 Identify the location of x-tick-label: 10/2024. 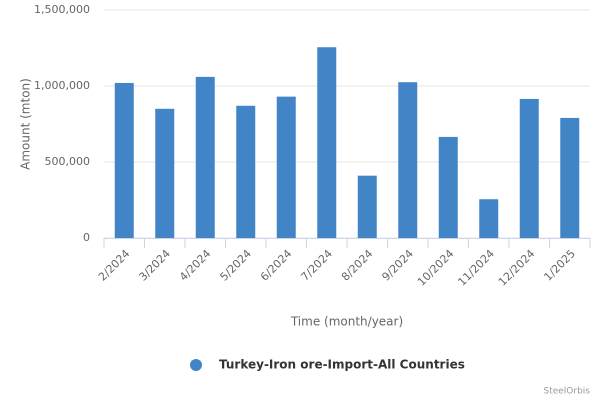
(436, 268).